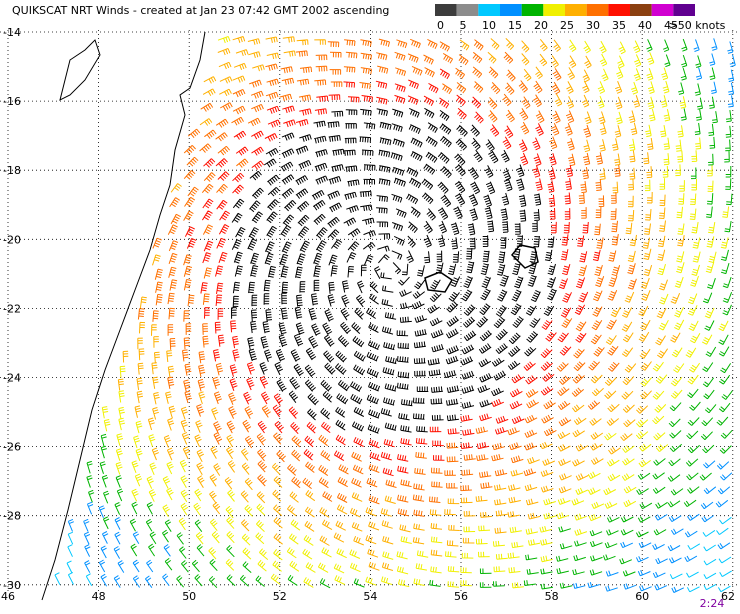 The height and width of the screenshot is (614, 740). I want to click on lat-label: -16, so click(12, 101).